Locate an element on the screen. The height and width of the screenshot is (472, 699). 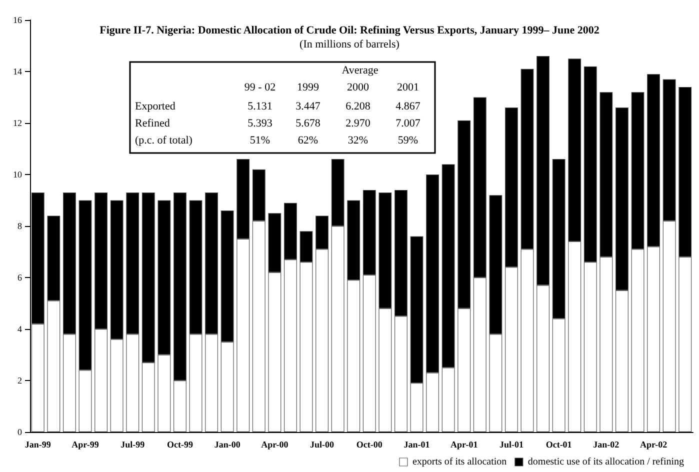
y-tick-label: 6 is located at coordinates (20, 277).